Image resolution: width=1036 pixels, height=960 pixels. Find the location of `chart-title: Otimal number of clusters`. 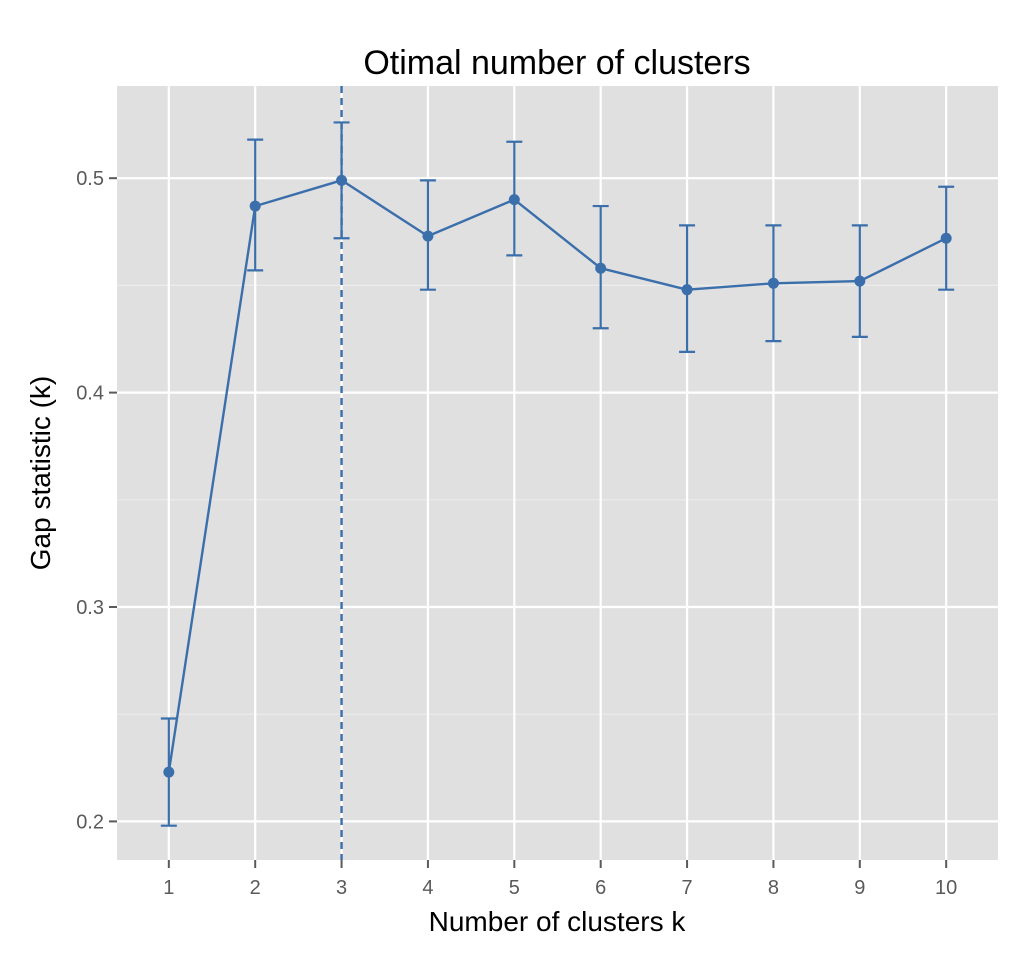

chart-title: Otimal number of clusters is located at coordinates (556, 63).